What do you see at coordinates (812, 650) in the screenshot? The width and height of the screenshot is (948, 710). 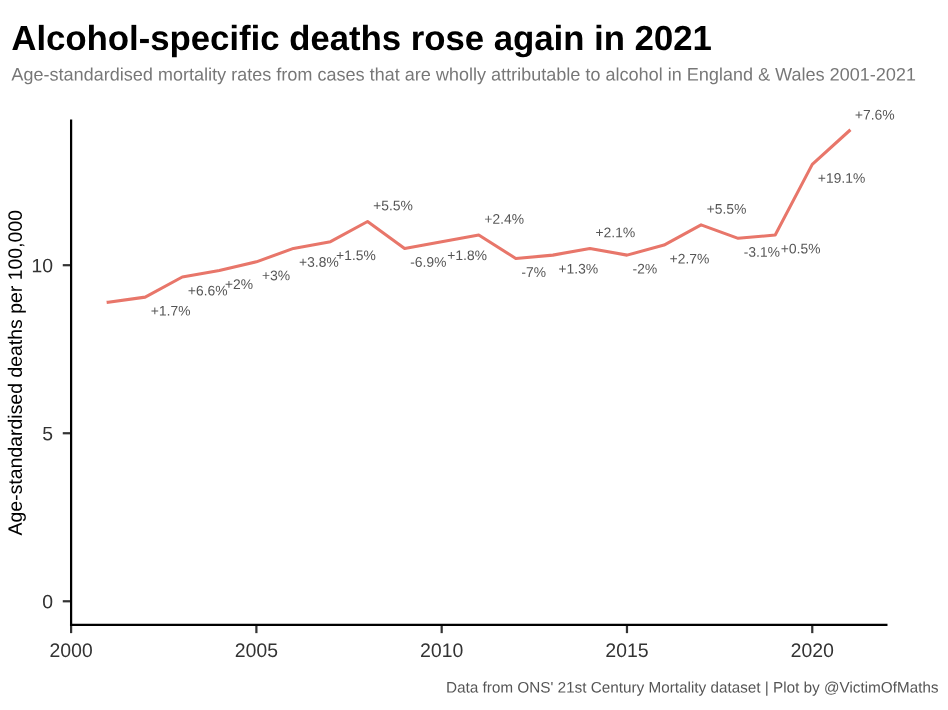 I see `x-tick-label: 2020` at bounding box center [812, 650].